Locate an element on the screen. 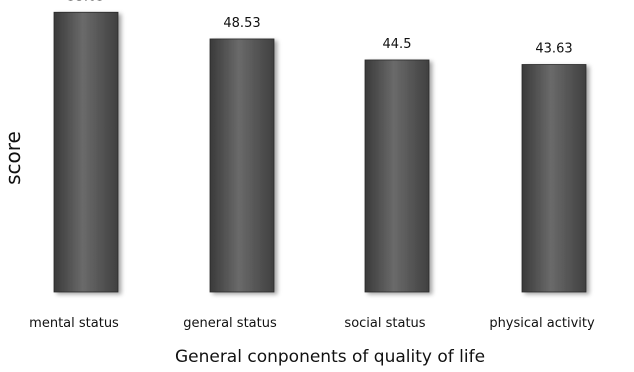 Image resolution: width=634 pixels, height=372 pixels. value-label-physical-activity: 43.63 is located at coordinates (553, 49).